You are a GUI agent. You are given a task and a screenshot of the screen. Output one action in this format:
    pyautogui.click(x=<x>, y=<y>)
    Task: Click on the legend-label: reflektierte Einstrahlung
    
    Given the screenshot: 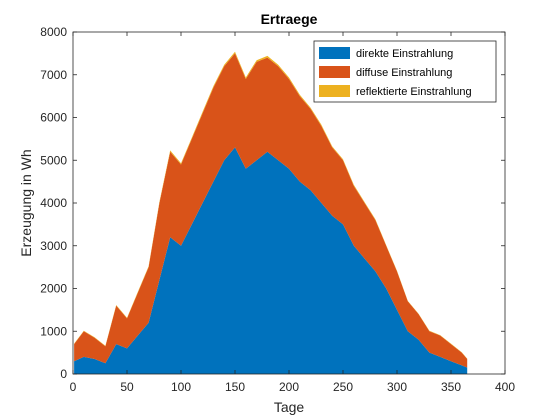 What is the action you would take?
    pyautogui.click(x=414, y=92)
    